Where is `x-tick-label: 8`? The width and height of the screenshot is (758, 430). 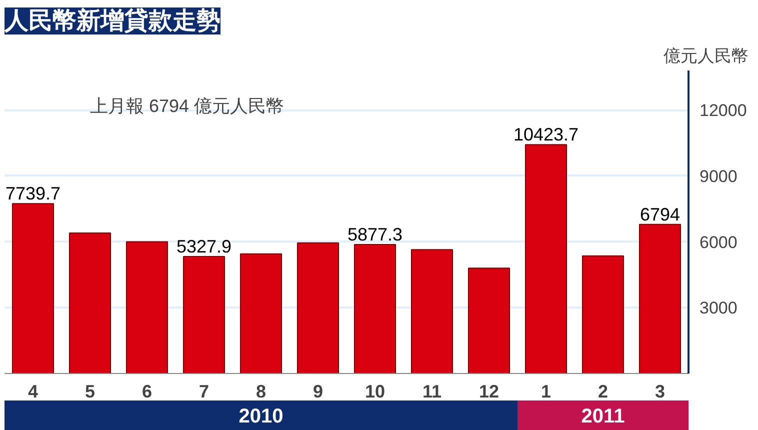
x-tick-label: 8 is located at coordinates (261, 392).